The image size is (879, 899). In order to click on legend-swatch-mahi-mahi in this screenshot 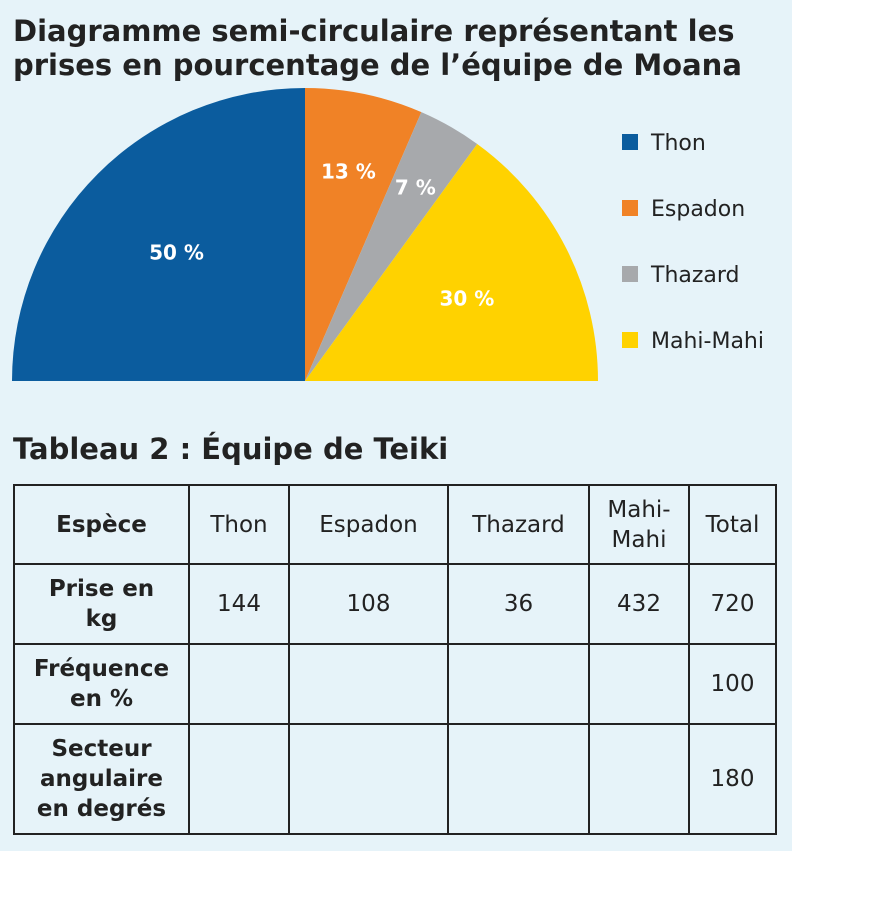, I will do `click(630, 340)`.